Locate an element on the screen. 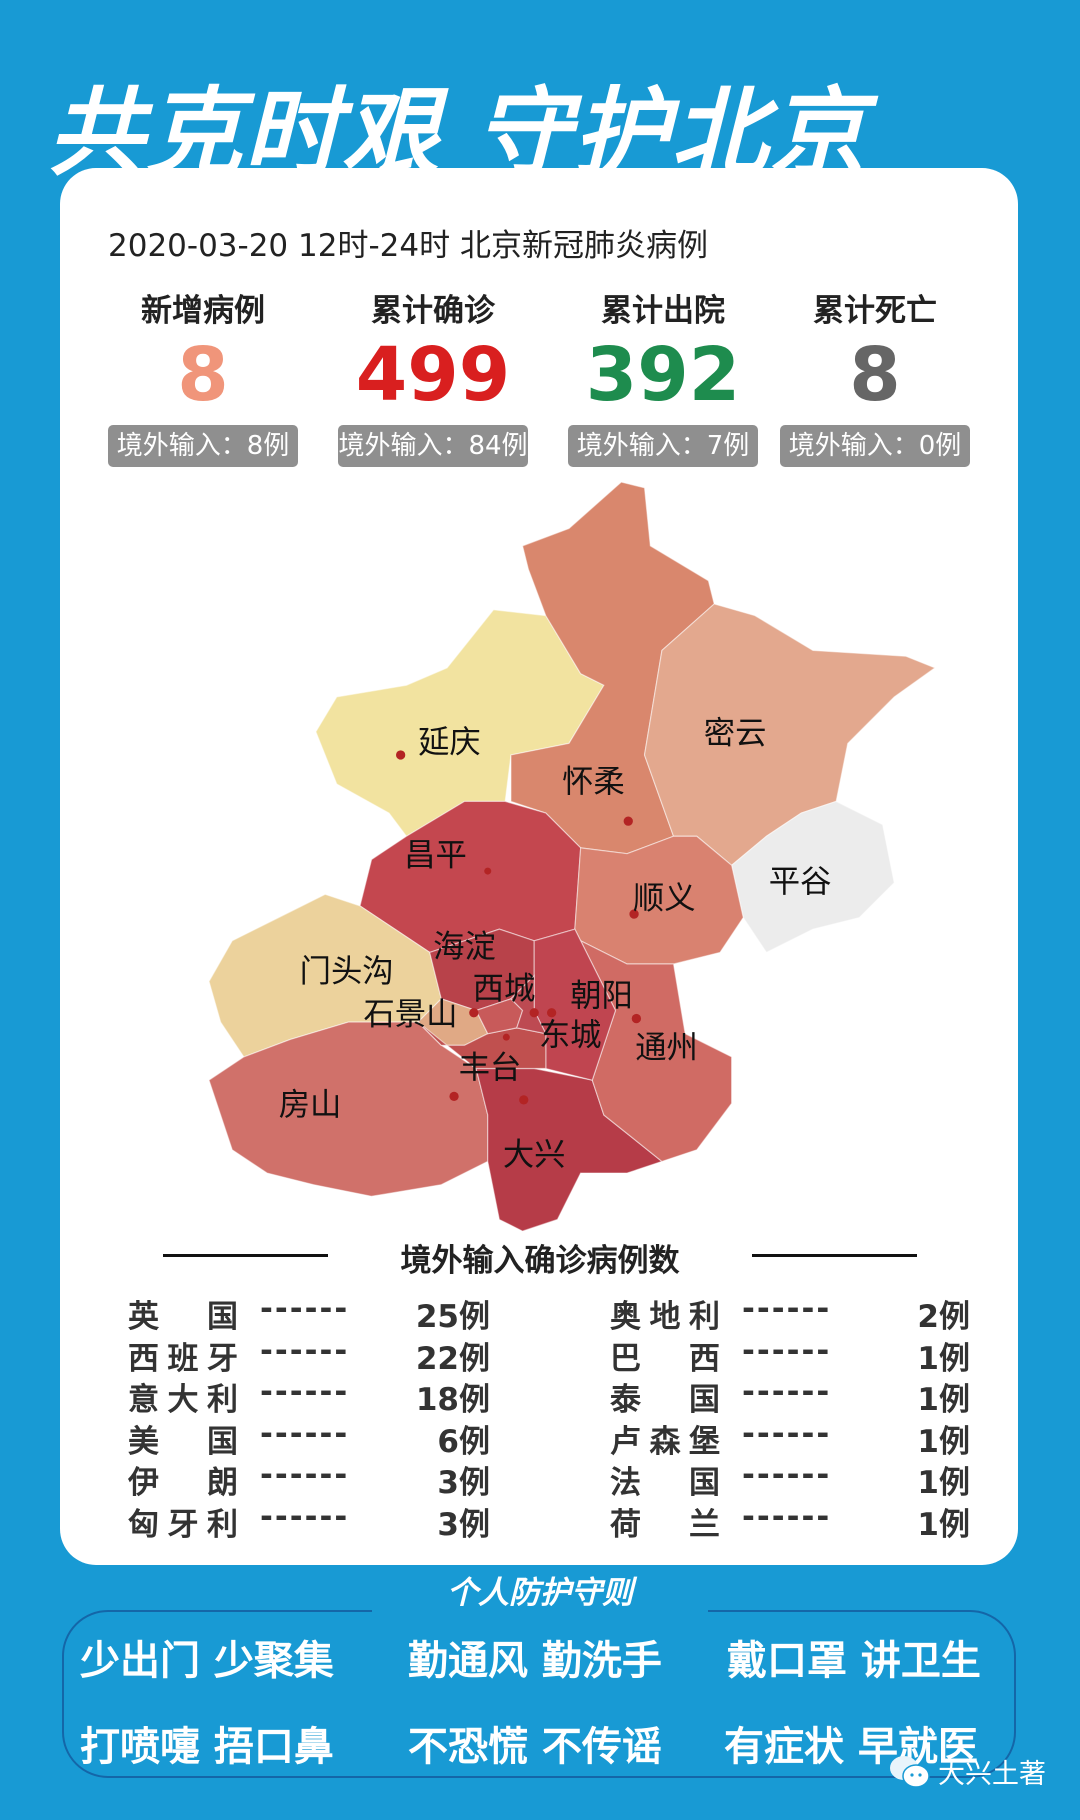 The height and width of the screenshot is (1820, 1080). rule-item: 少出门 少聚集 is located at coordinates (207, 1661).